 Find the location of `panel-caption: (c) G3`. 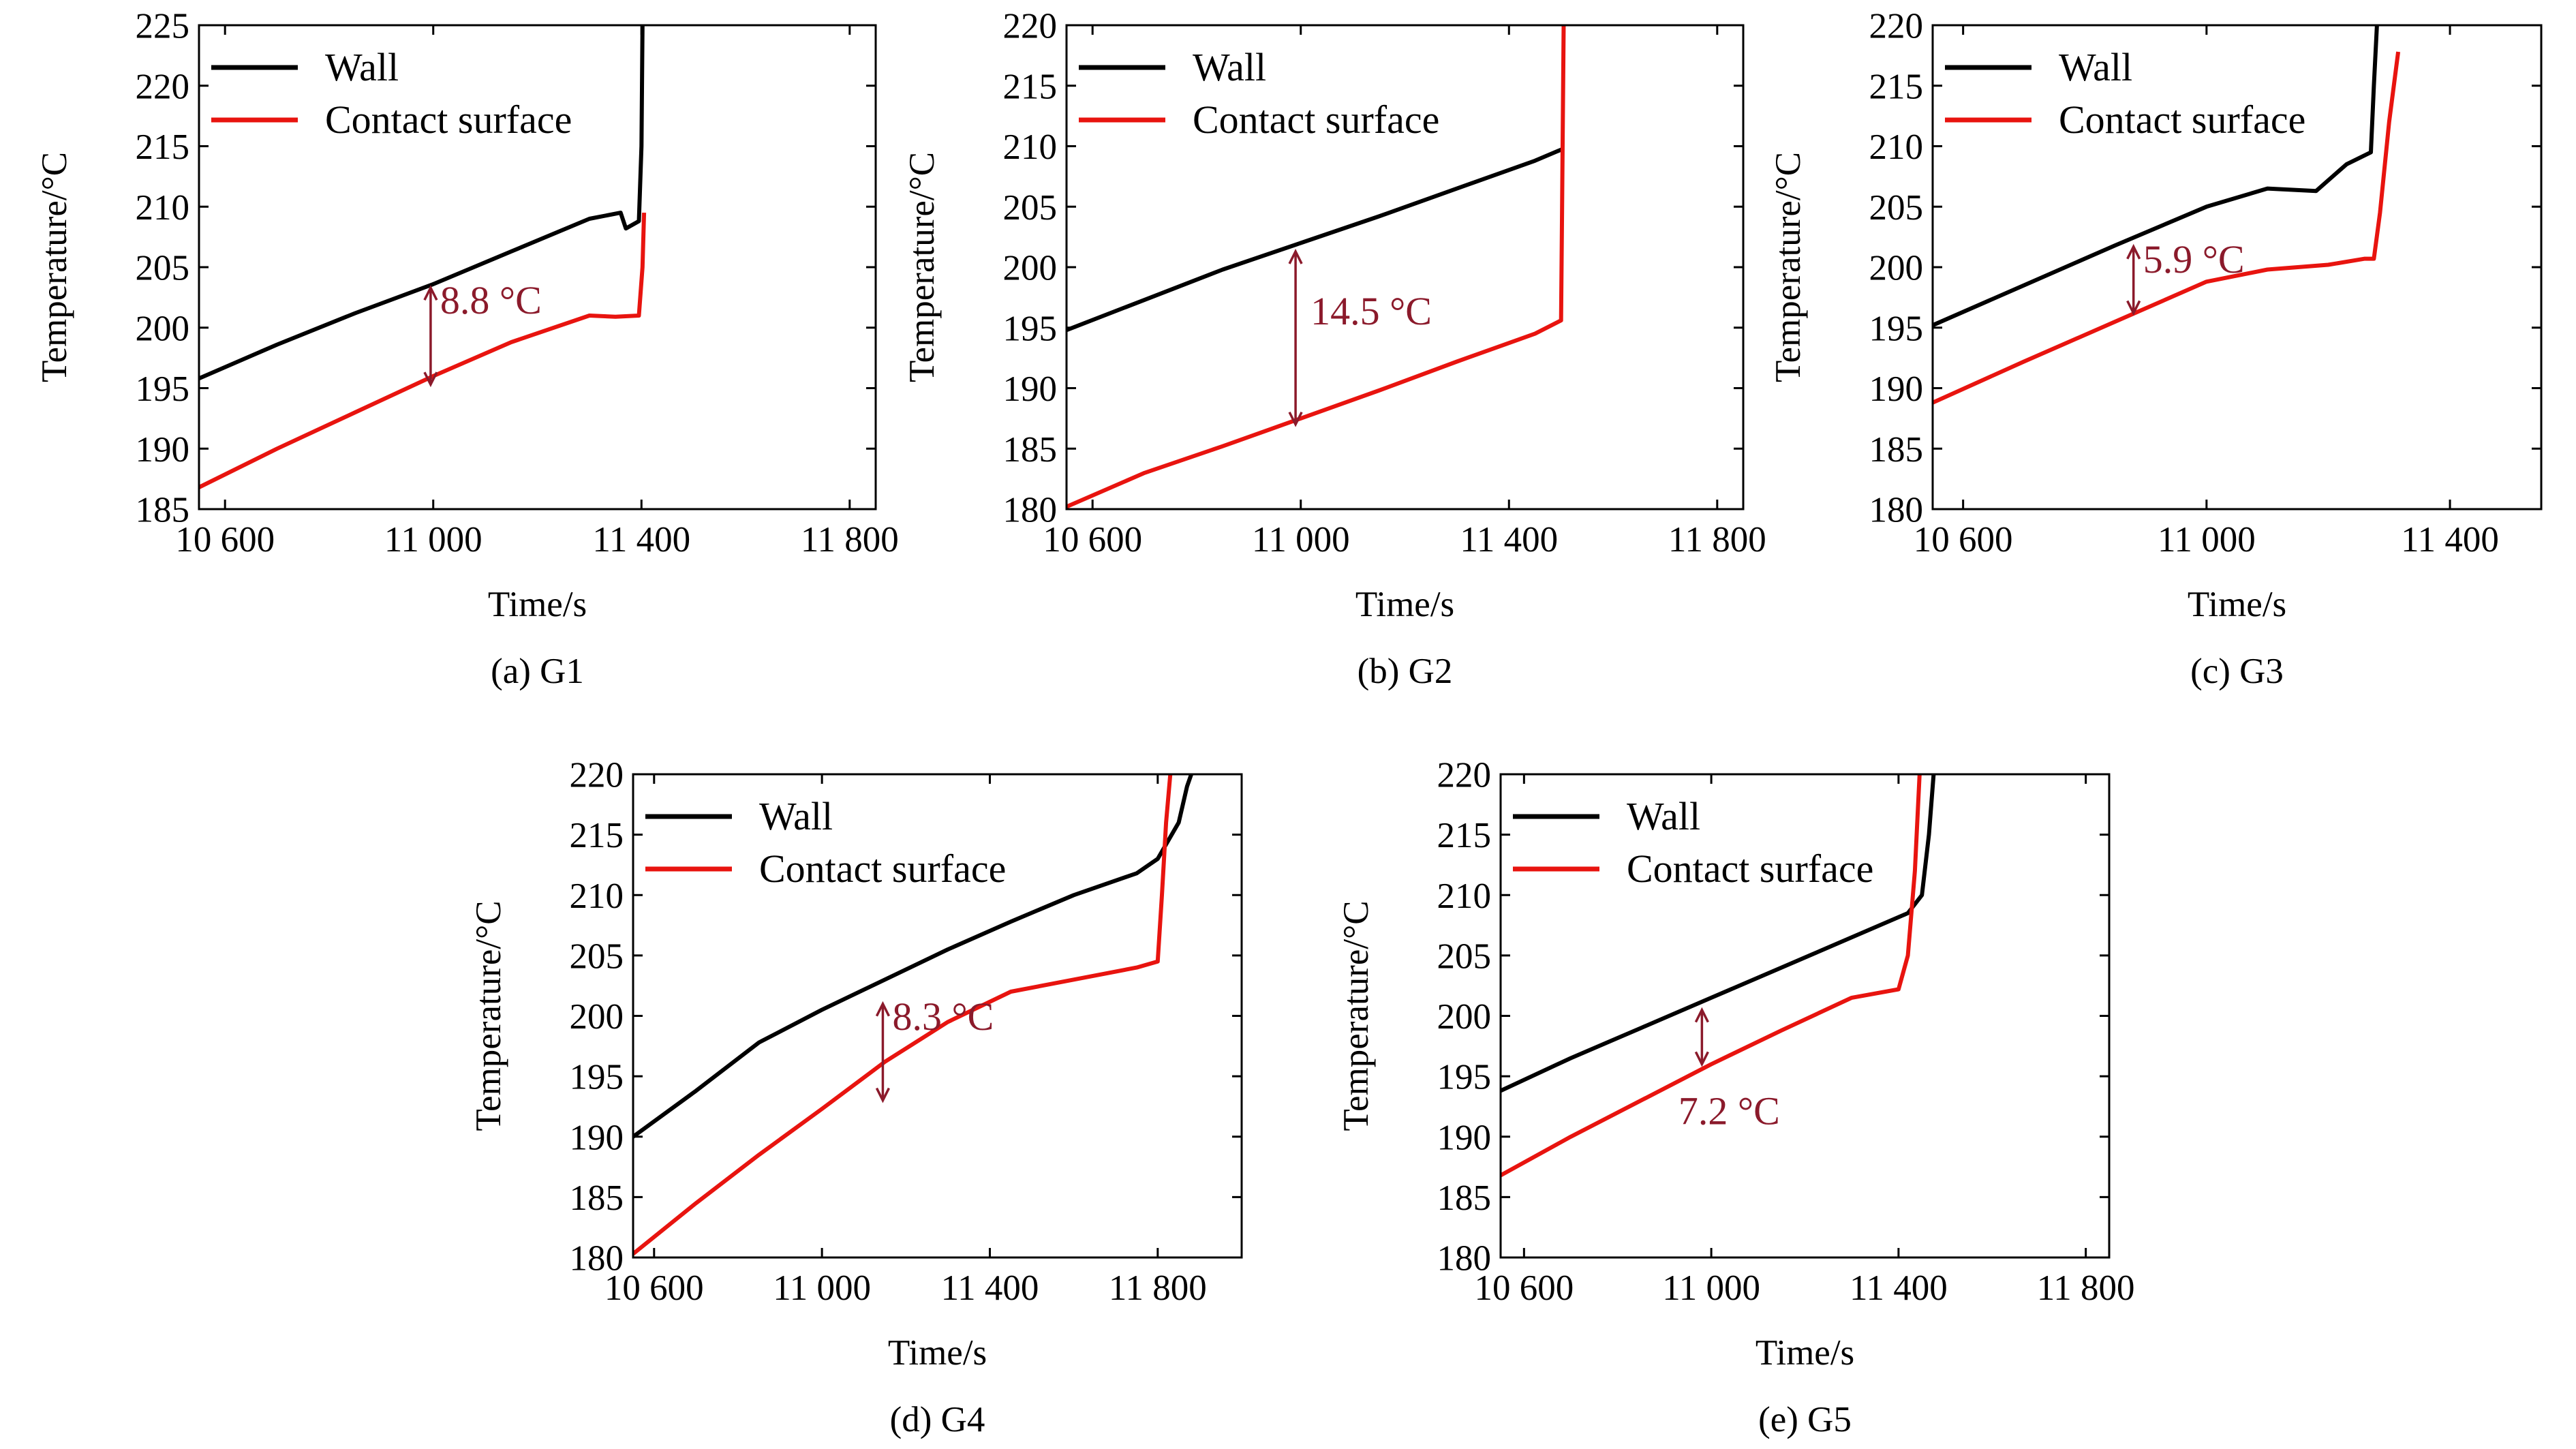

panel-caption: (c) G3 is located at coordinates (2237, 671).